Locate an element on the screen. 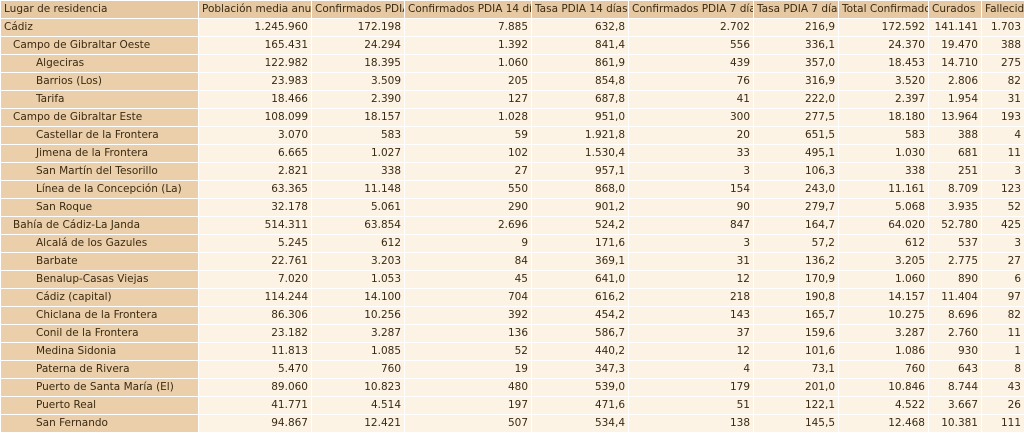  column-header: Tasa PDIA 14 días is located at coordinates (580, 10).